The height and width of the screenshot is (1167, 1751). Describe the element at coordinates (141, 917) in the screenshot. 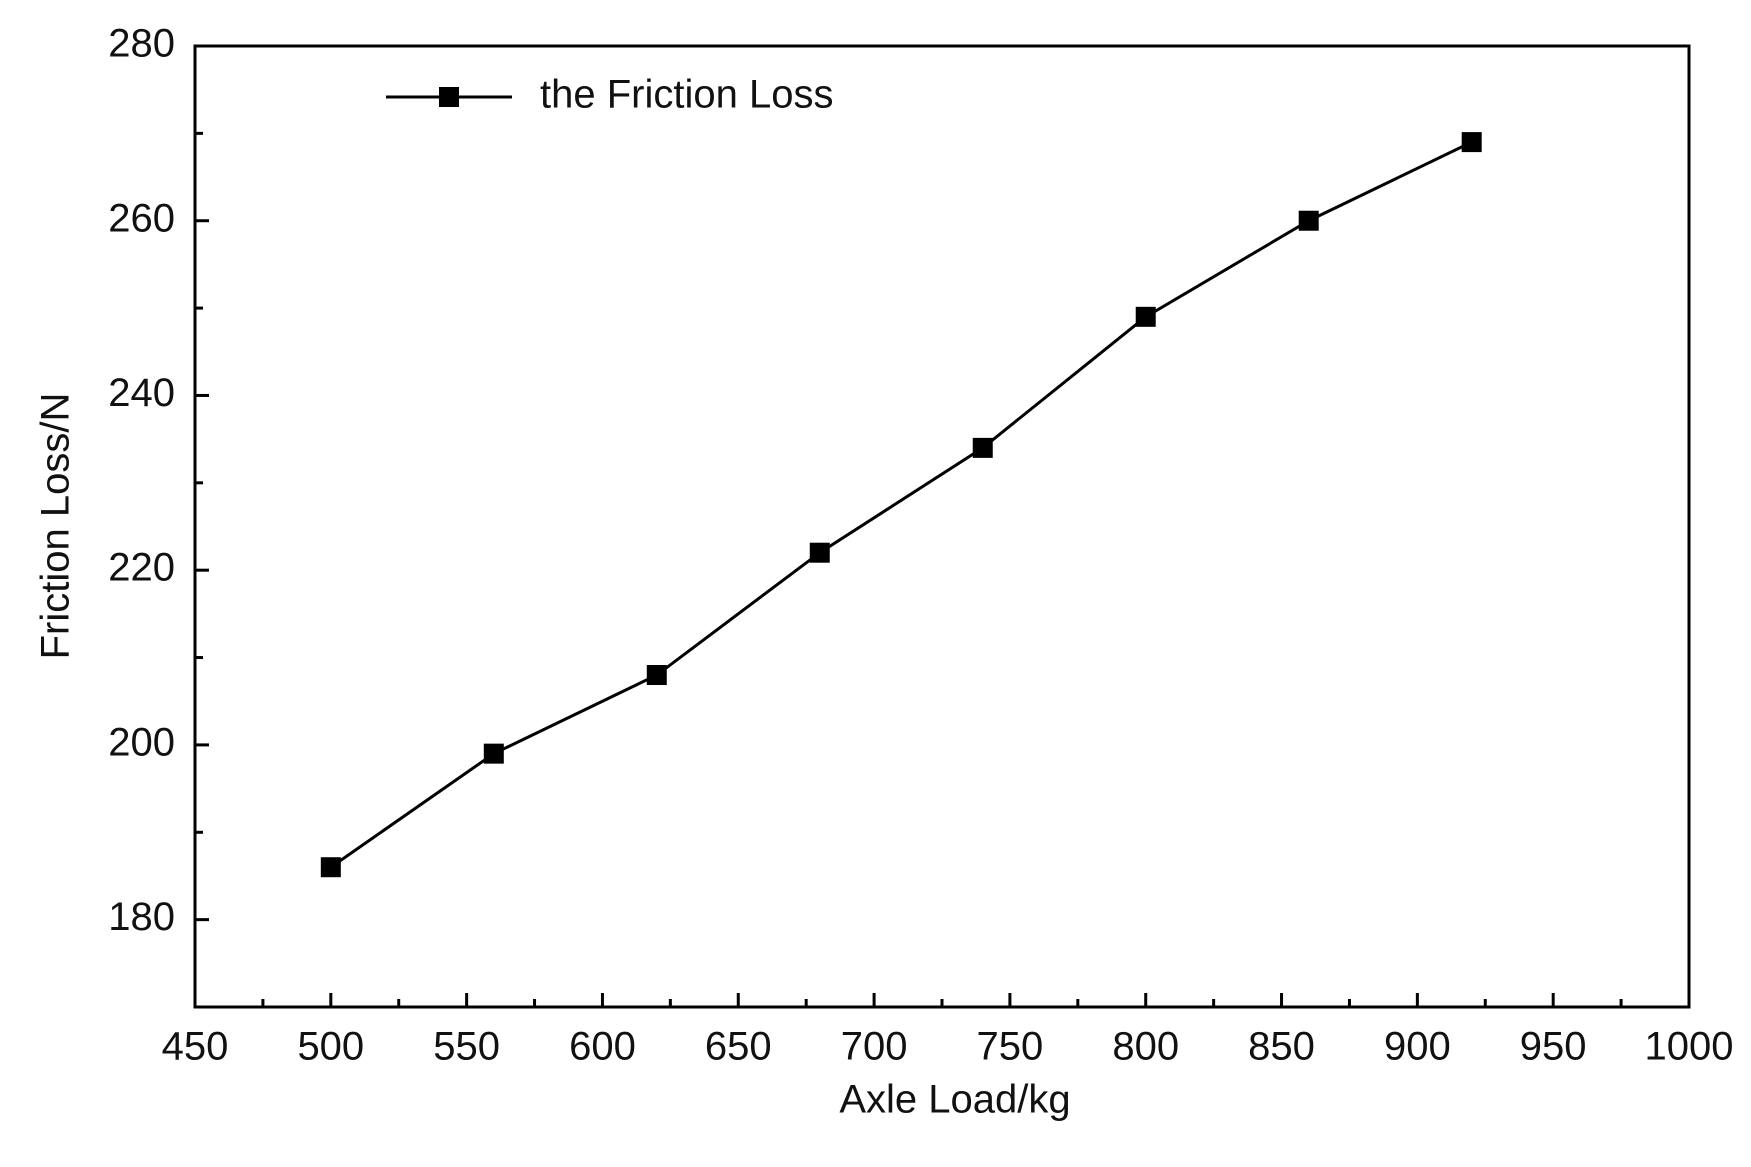

I see `y-tick-label: 180` at that location.